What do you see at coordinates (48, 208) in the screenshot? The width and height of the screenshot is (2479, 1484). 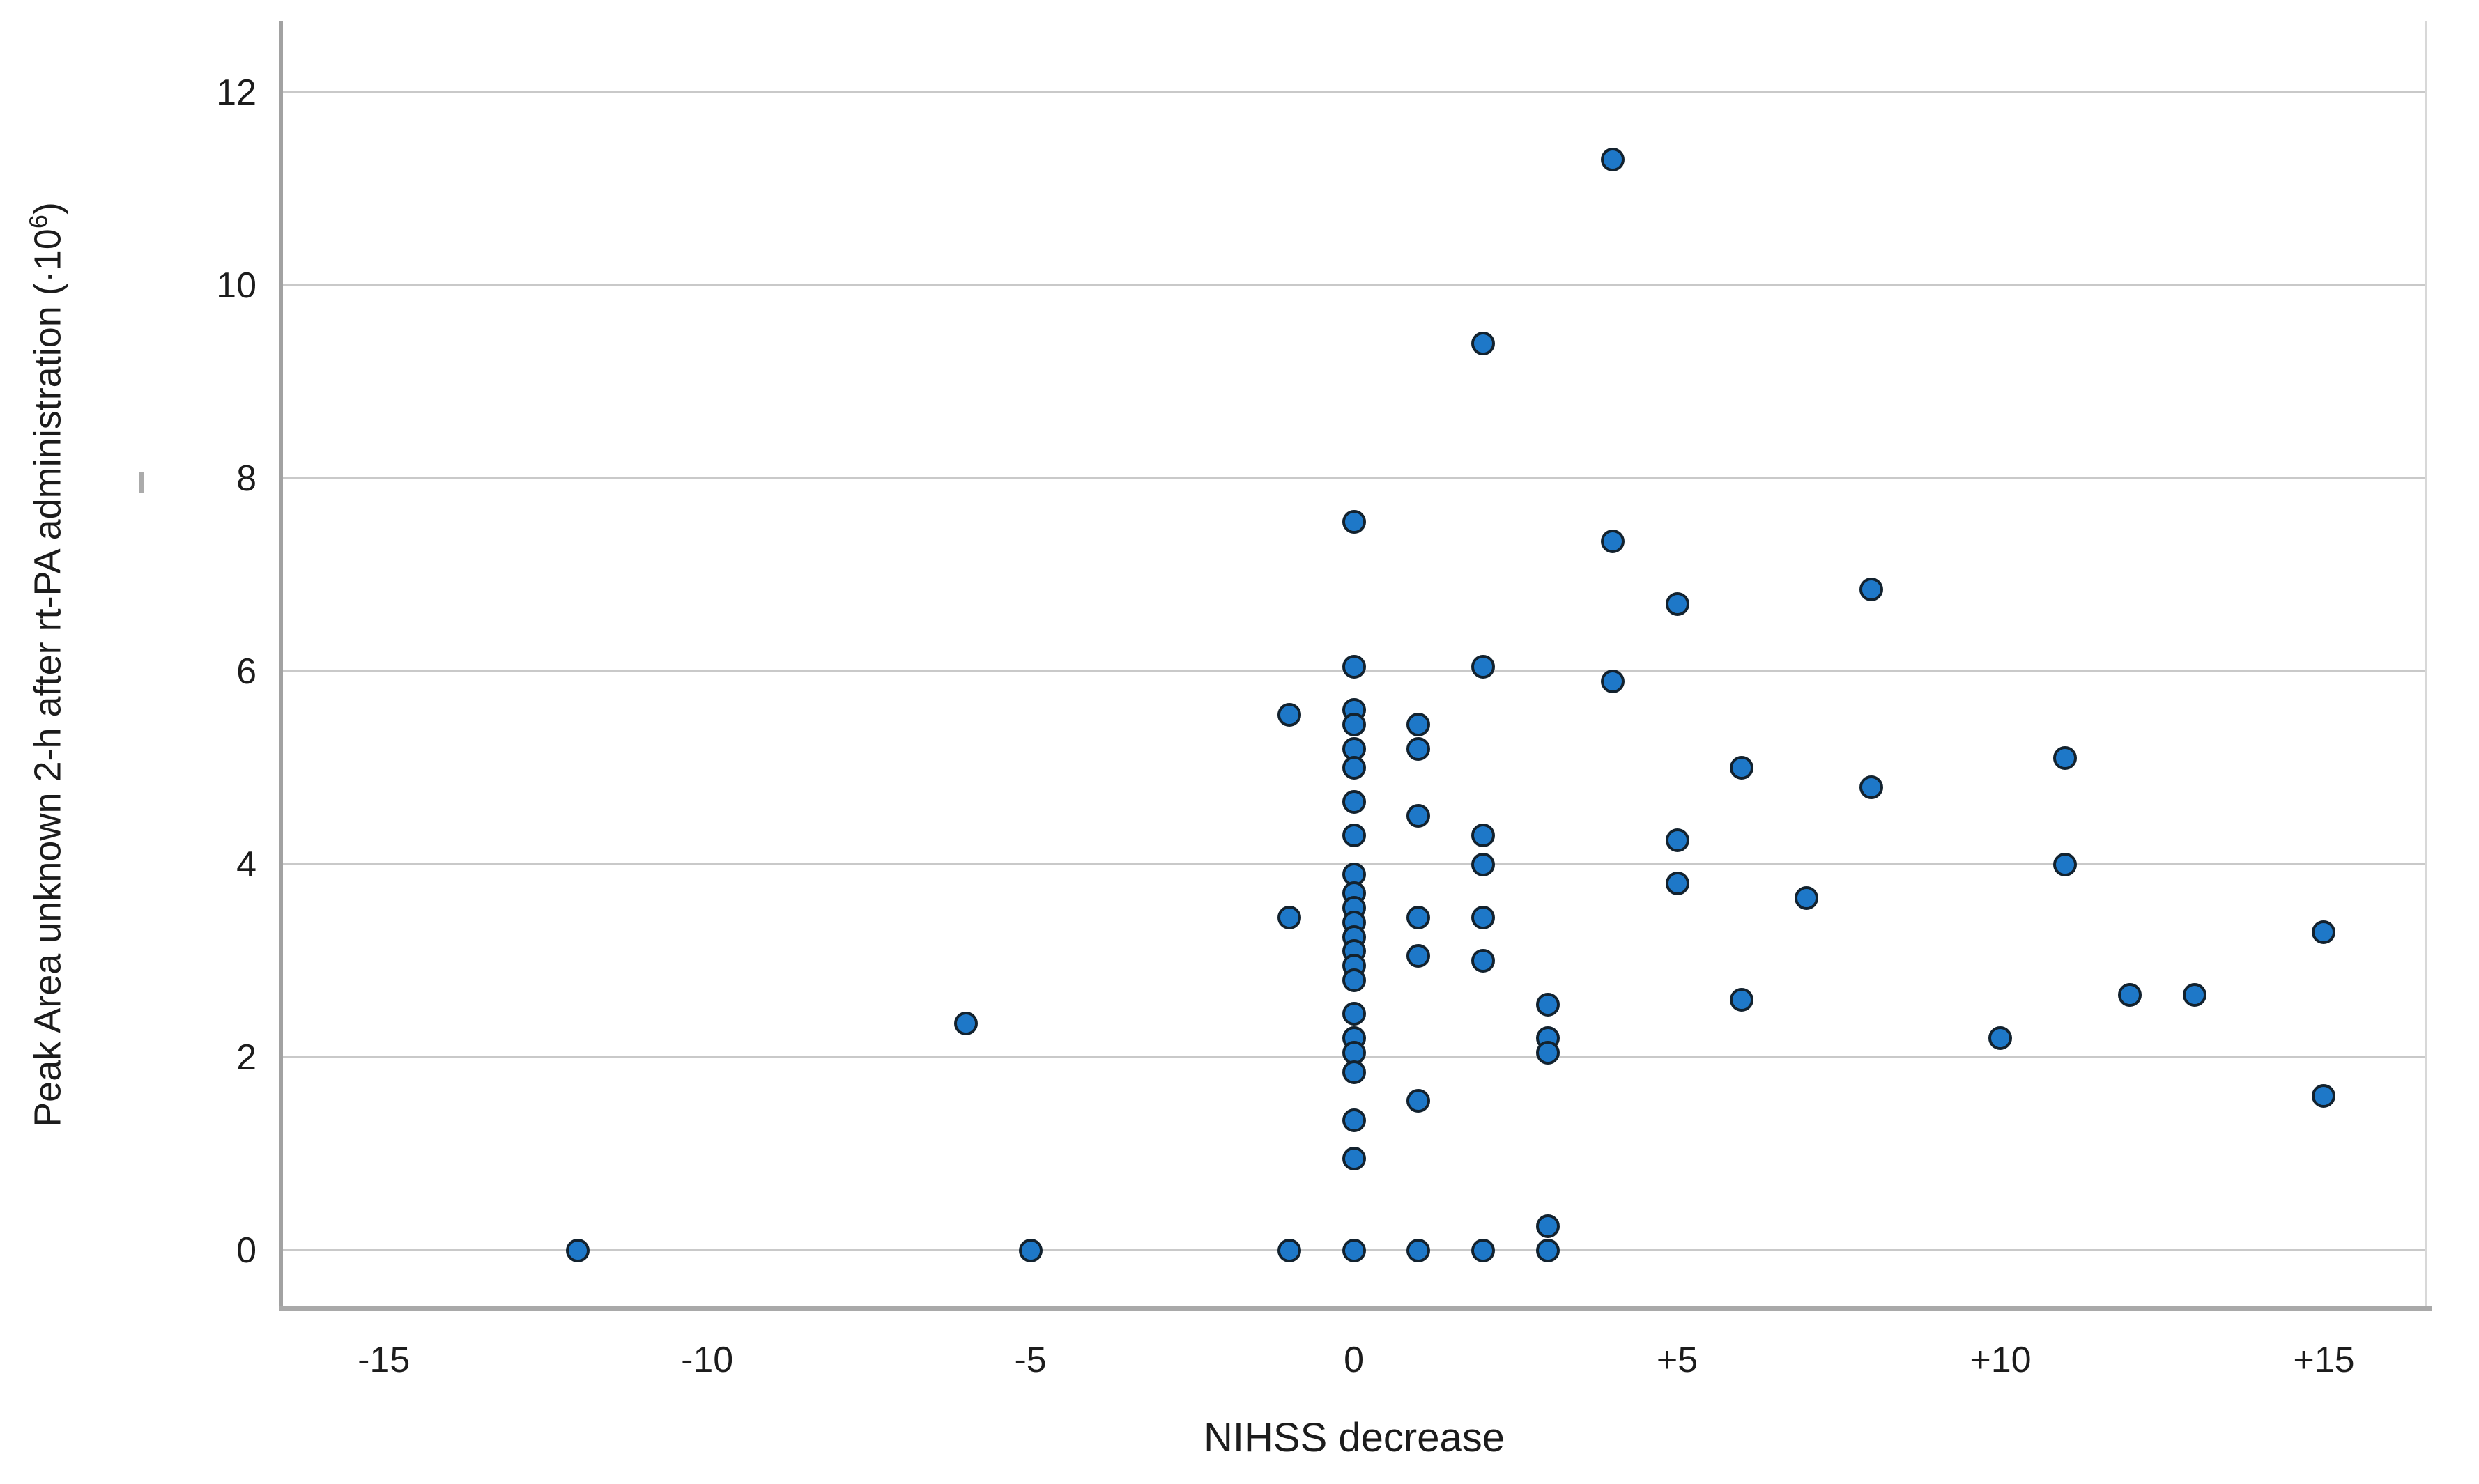 I see `y-axis-title-close-paren: )` at bounding box center [48, 208].